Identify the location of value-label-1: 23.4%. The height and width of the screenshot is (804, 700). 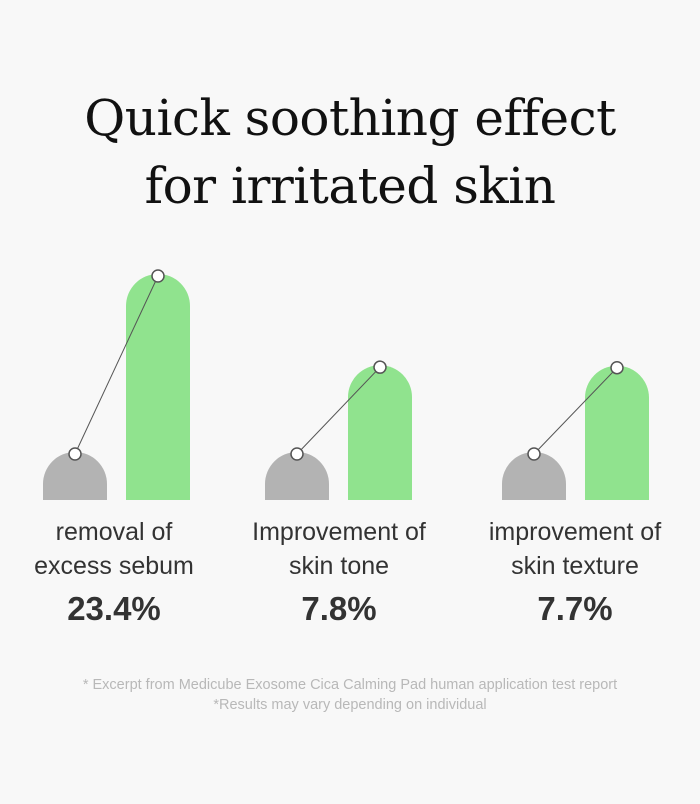
(114, 608).